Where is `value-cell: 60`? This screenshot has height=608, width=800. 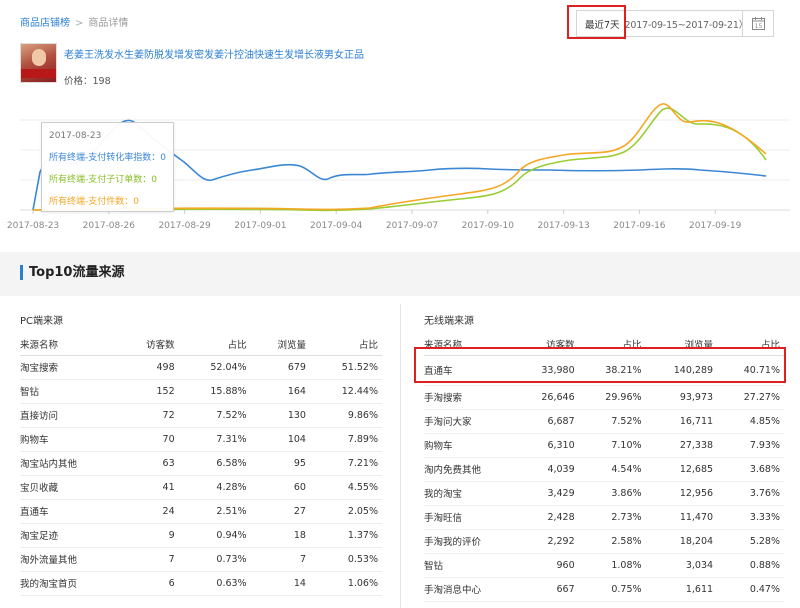
value-cell: 60 is located at coordinates (280, 487).